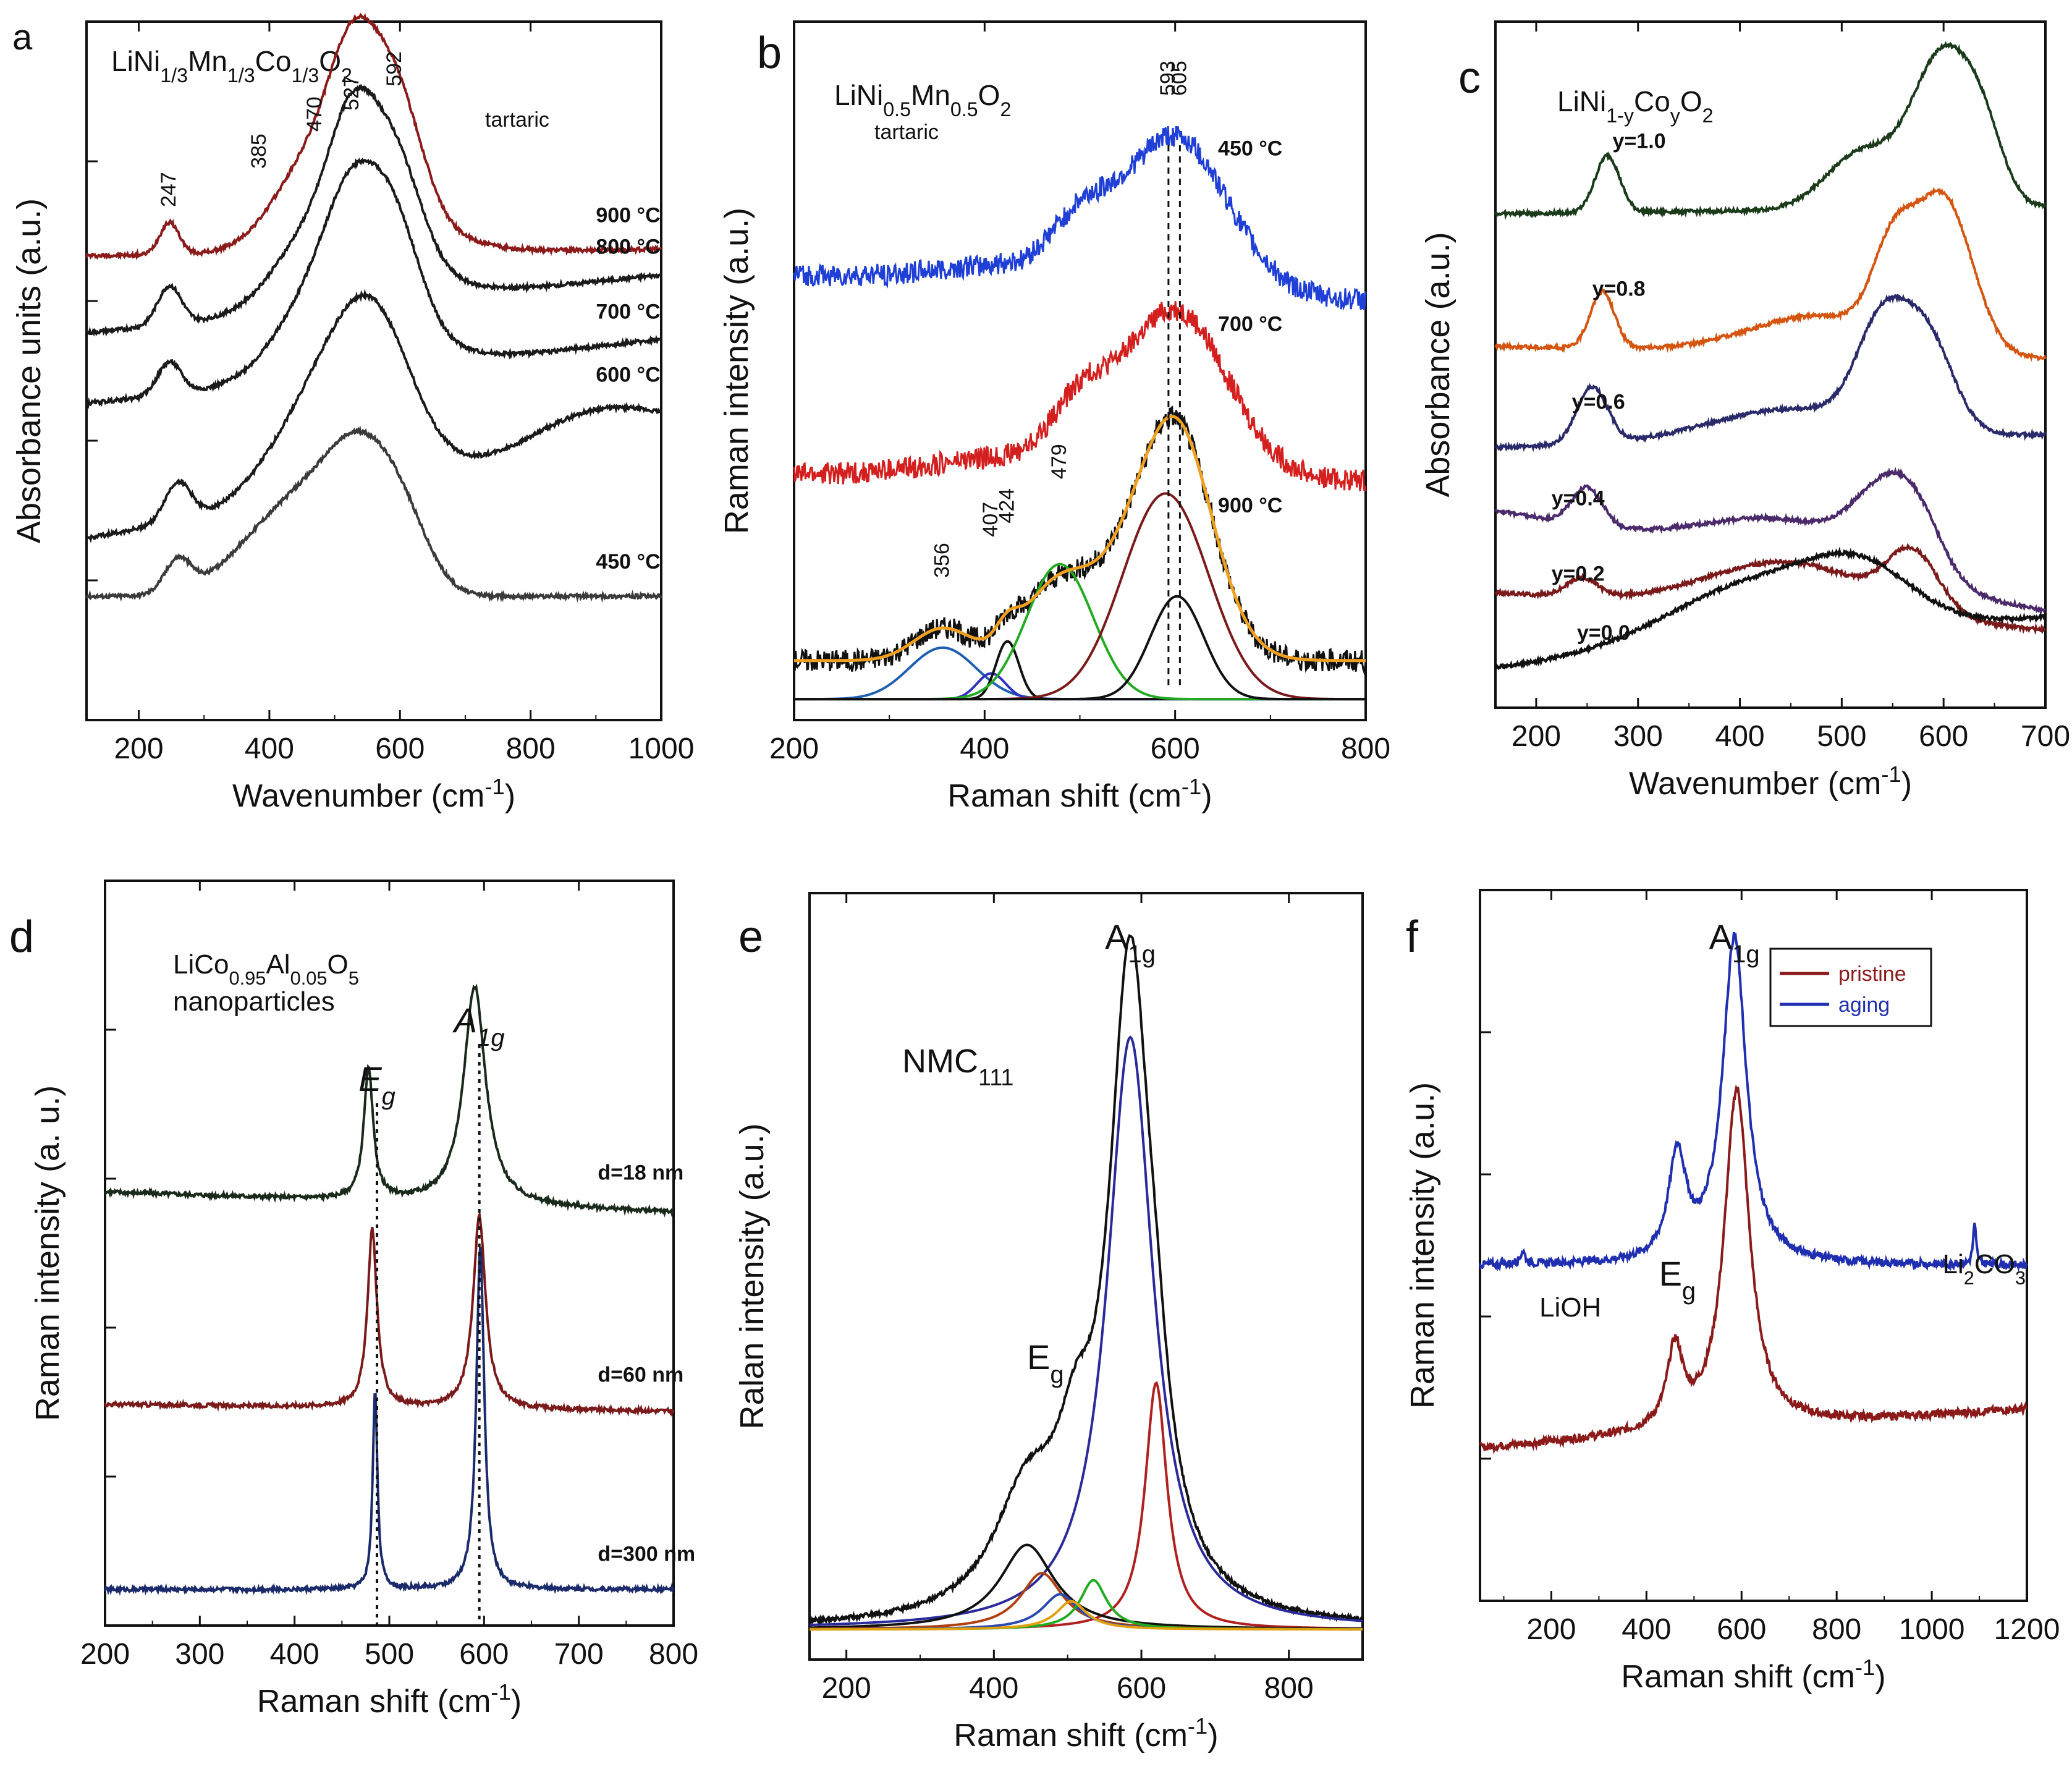 This screenshot has height=1785, width=2072. I want to click on panel-letter: a, so click(22, 37).